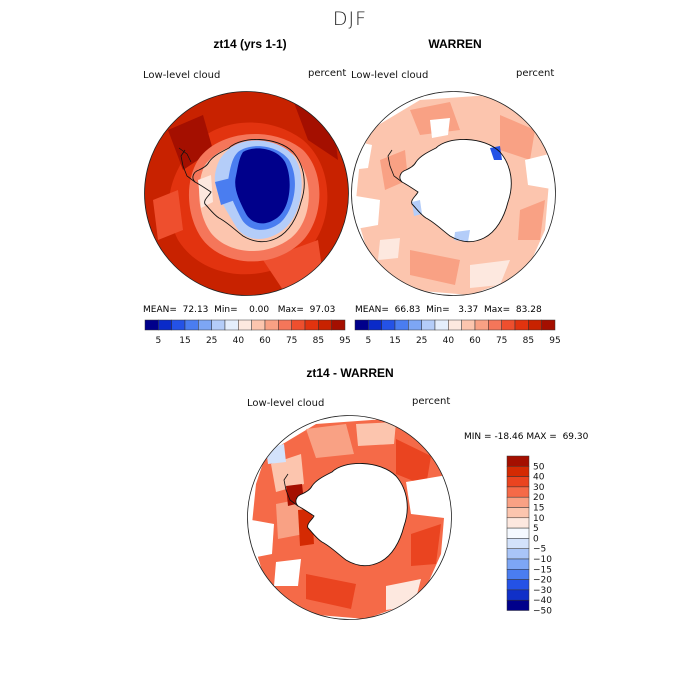  Describe the element at coordinates (542, 560) in the screenshot. I see `colorbar-tick-label: −10` at that location.